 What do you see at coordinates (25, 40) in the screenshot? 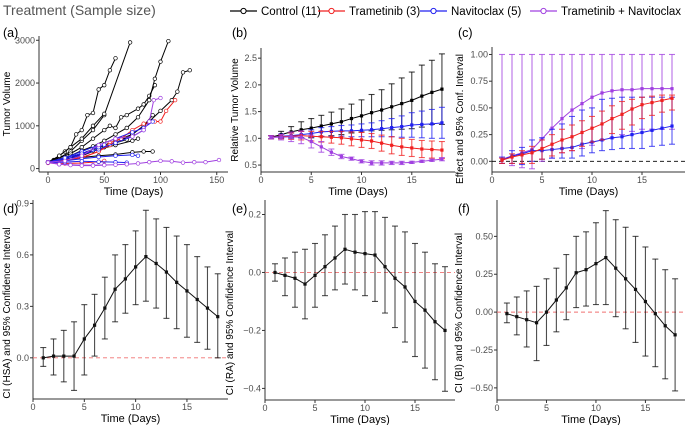
I see `y-tick-label: 3000` at bounding box center [25, 40].